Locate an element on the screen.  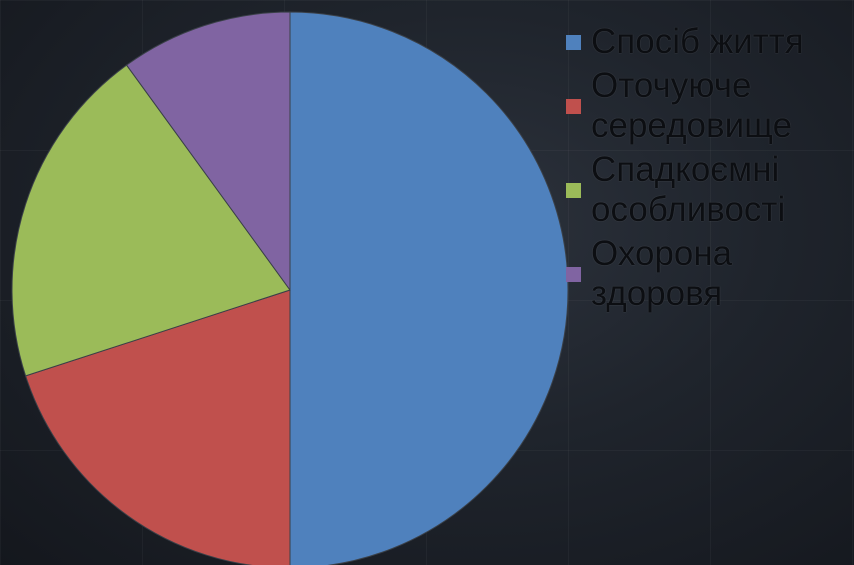
legend-swatch-healthcare is located at coordinates (573, 274).